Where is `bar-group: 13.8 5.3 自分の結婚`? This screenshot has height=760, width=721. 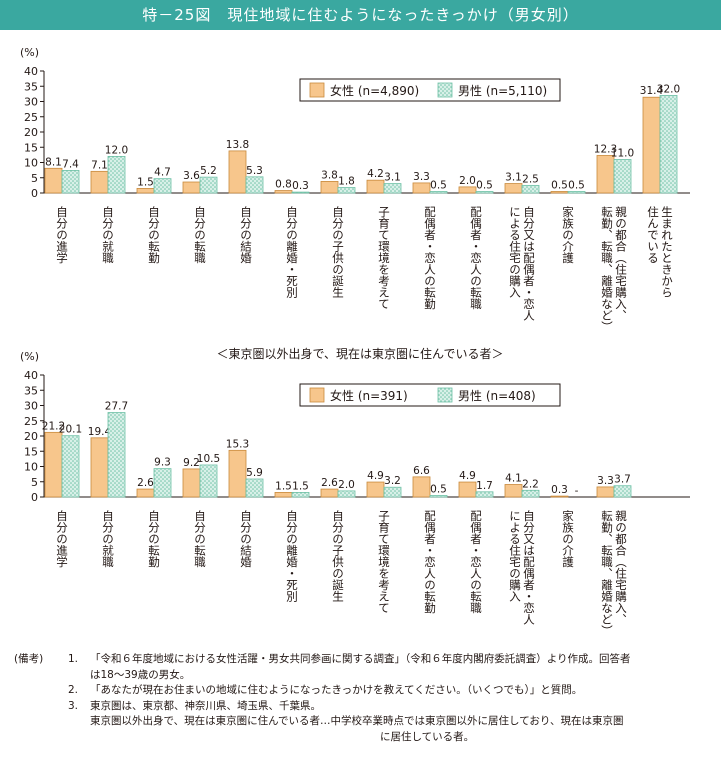 bar-group: 13.8 5.3 自分の結婚 is located at coordinates (245, 201).